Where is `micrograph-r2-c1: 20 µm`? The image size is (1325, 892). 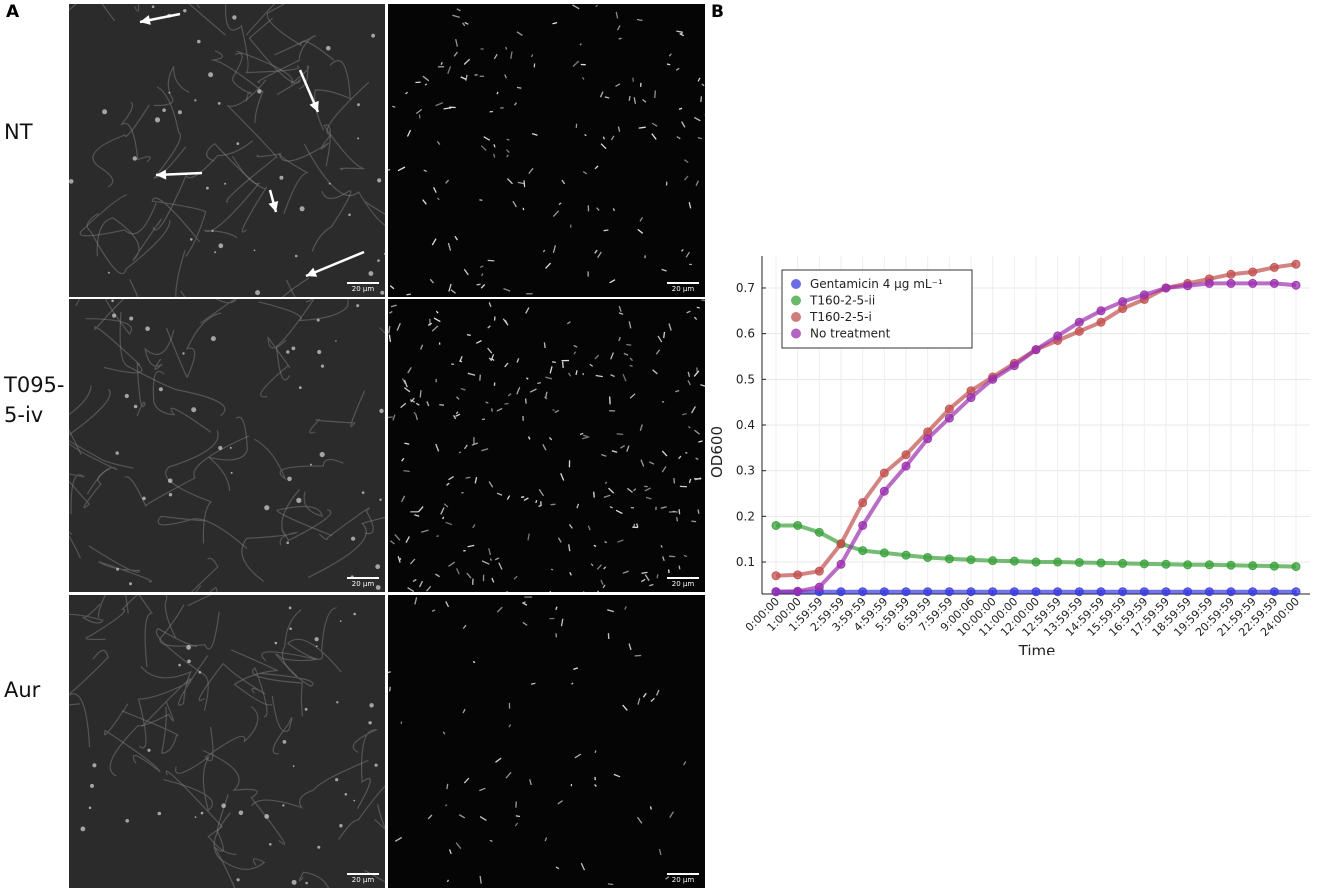
micrograph-r2-c1: 20 µm is located at coordinates (227, 445).